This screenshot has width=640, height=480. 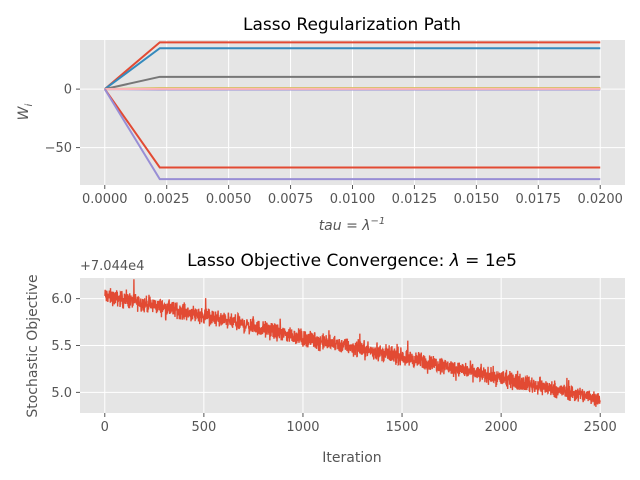 What do you see at coordinates (61, 299) in the screenshot?
I see `ytick-label-bottom: 6.0` at bounding box center [61, 299].